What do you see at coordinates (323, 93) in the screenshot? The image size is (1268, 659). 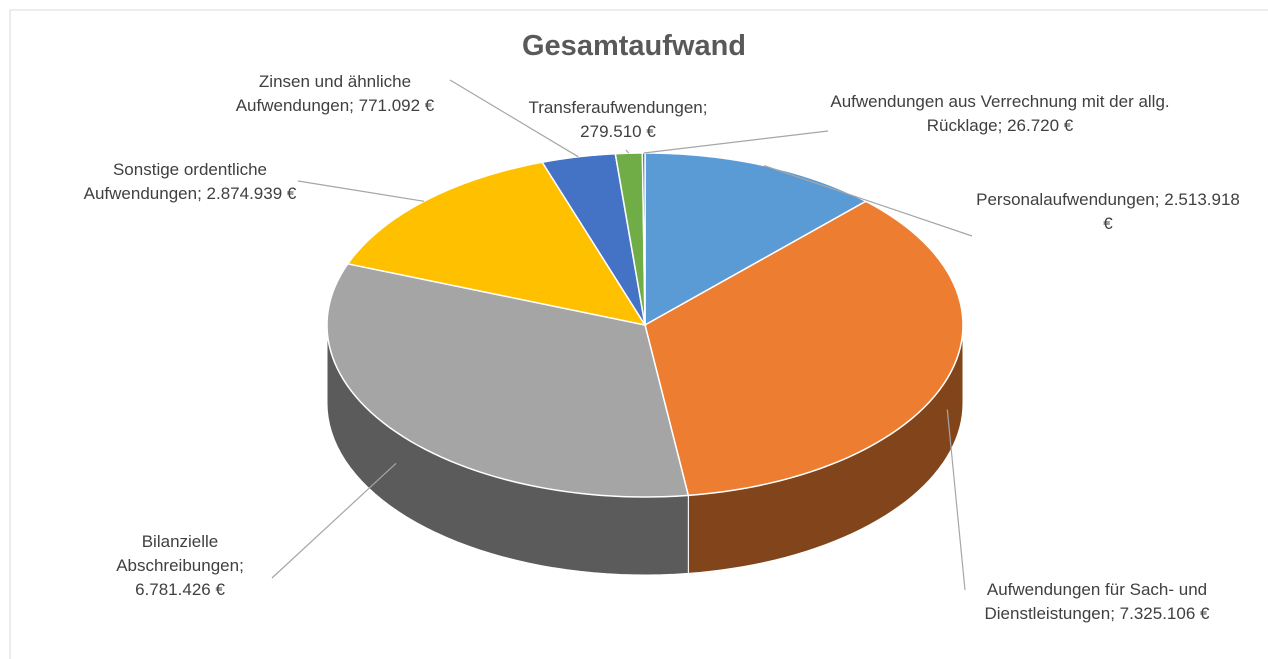 I see `label-name: Zinsen und ähnliche Aufwendungen` at bounding box center [323, 93].